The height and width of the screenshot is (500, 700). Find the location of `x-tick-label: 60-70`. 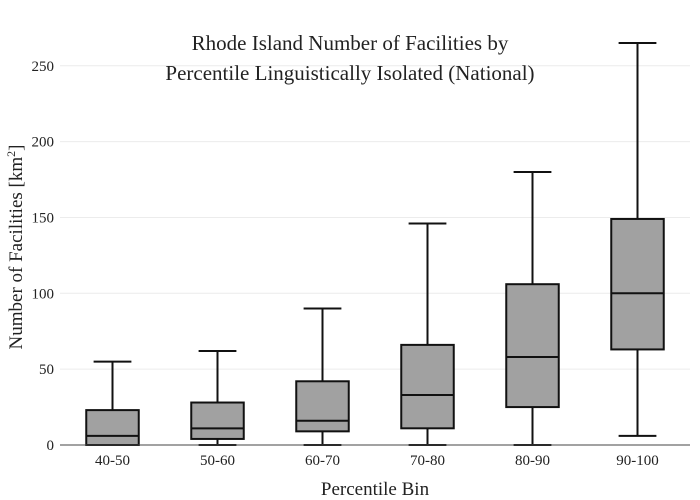

x-tick-label: 60-70 is located at coordinates (322, 461).